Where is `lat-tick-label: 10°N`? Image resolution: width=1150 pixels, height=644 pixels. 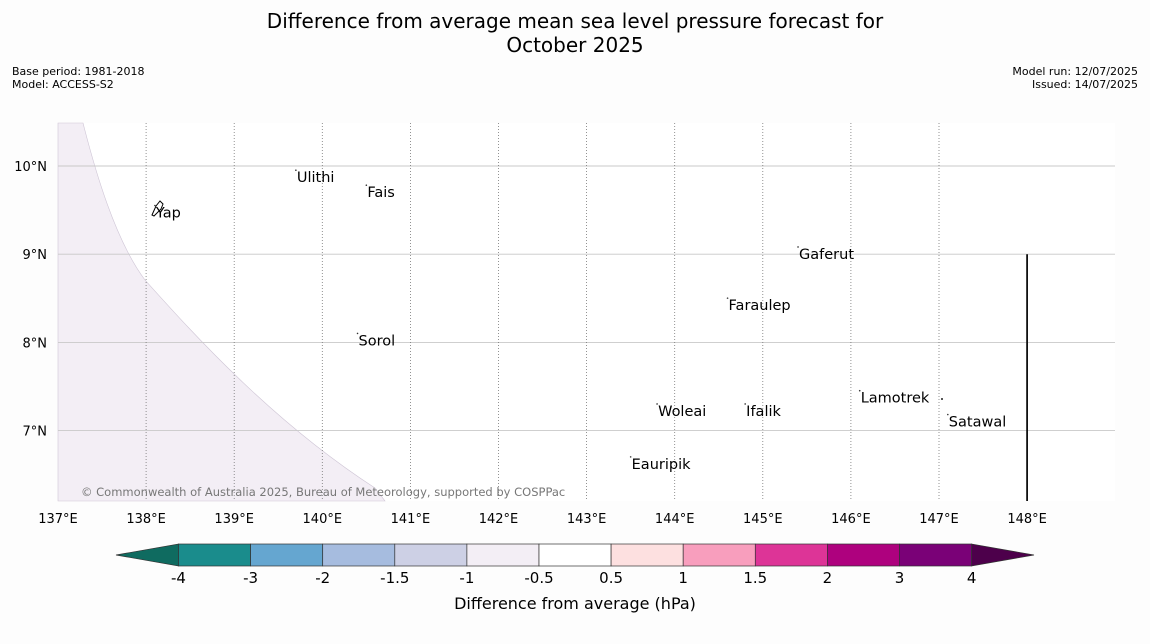 lat-tick-label: 10°N is located at coordinates (30, 167).